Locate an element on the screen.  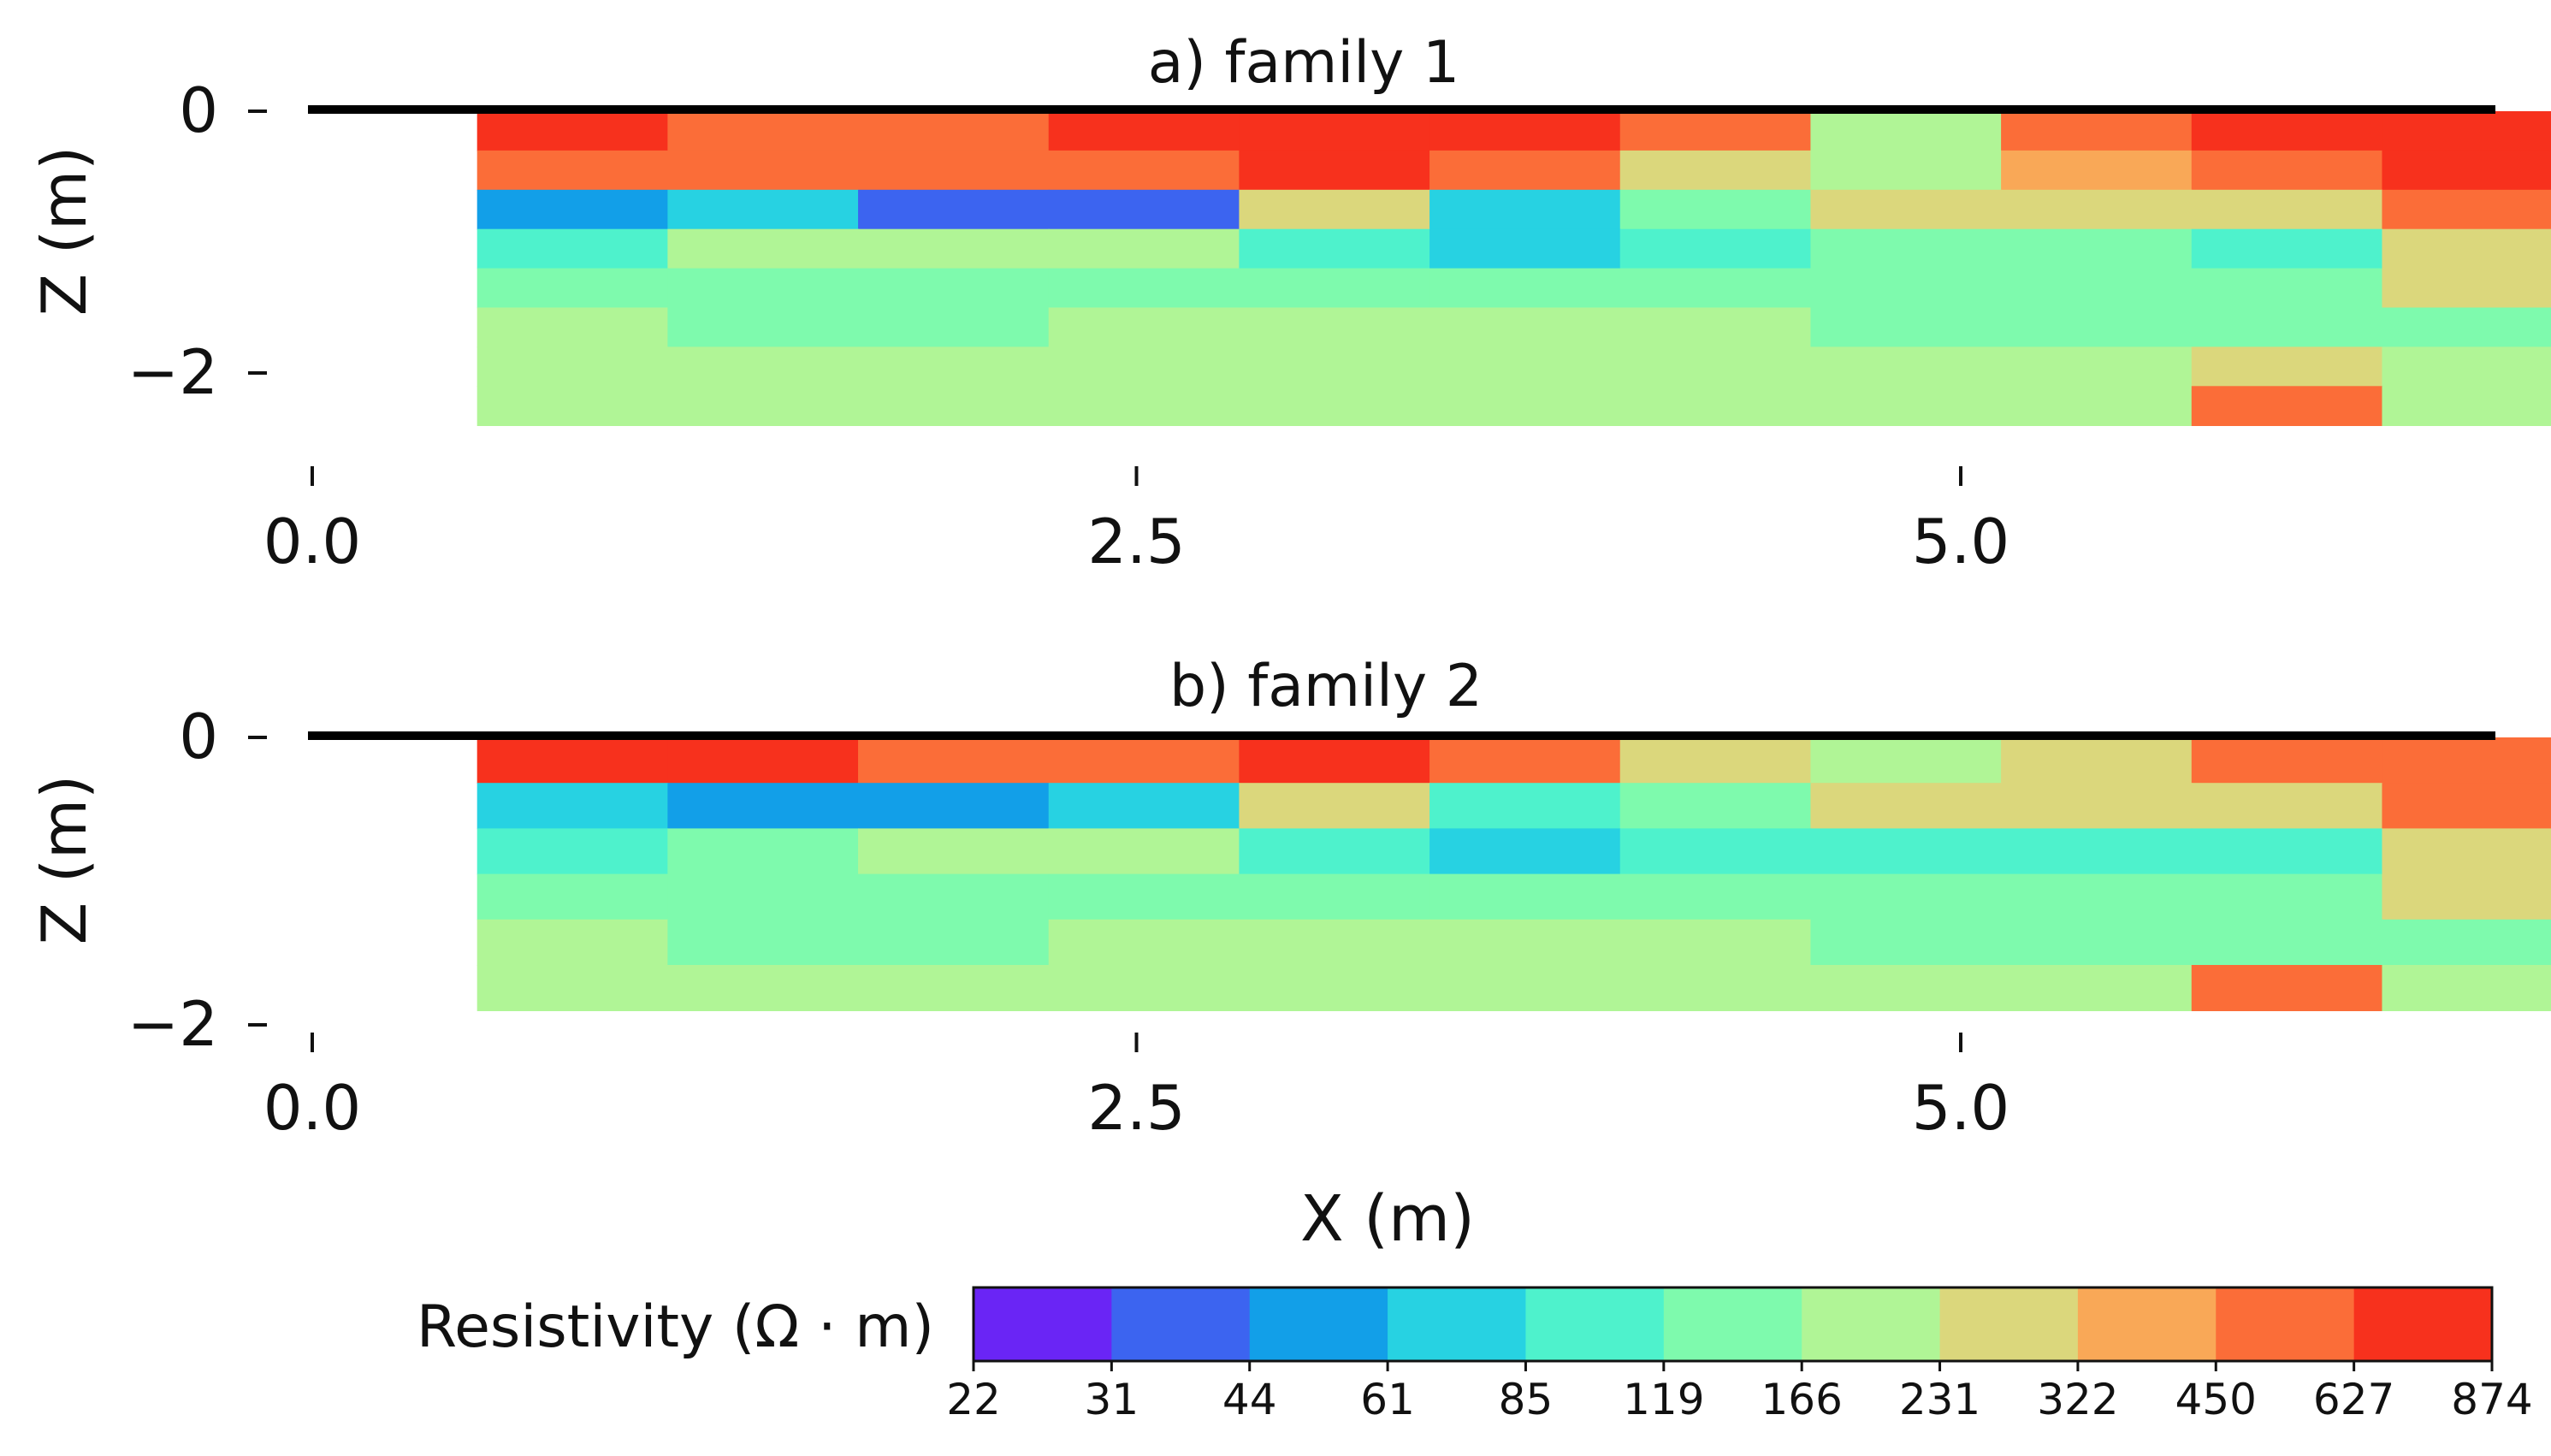
panel-a-y-axis: 0 −2 is located at coordinates (197, 241).